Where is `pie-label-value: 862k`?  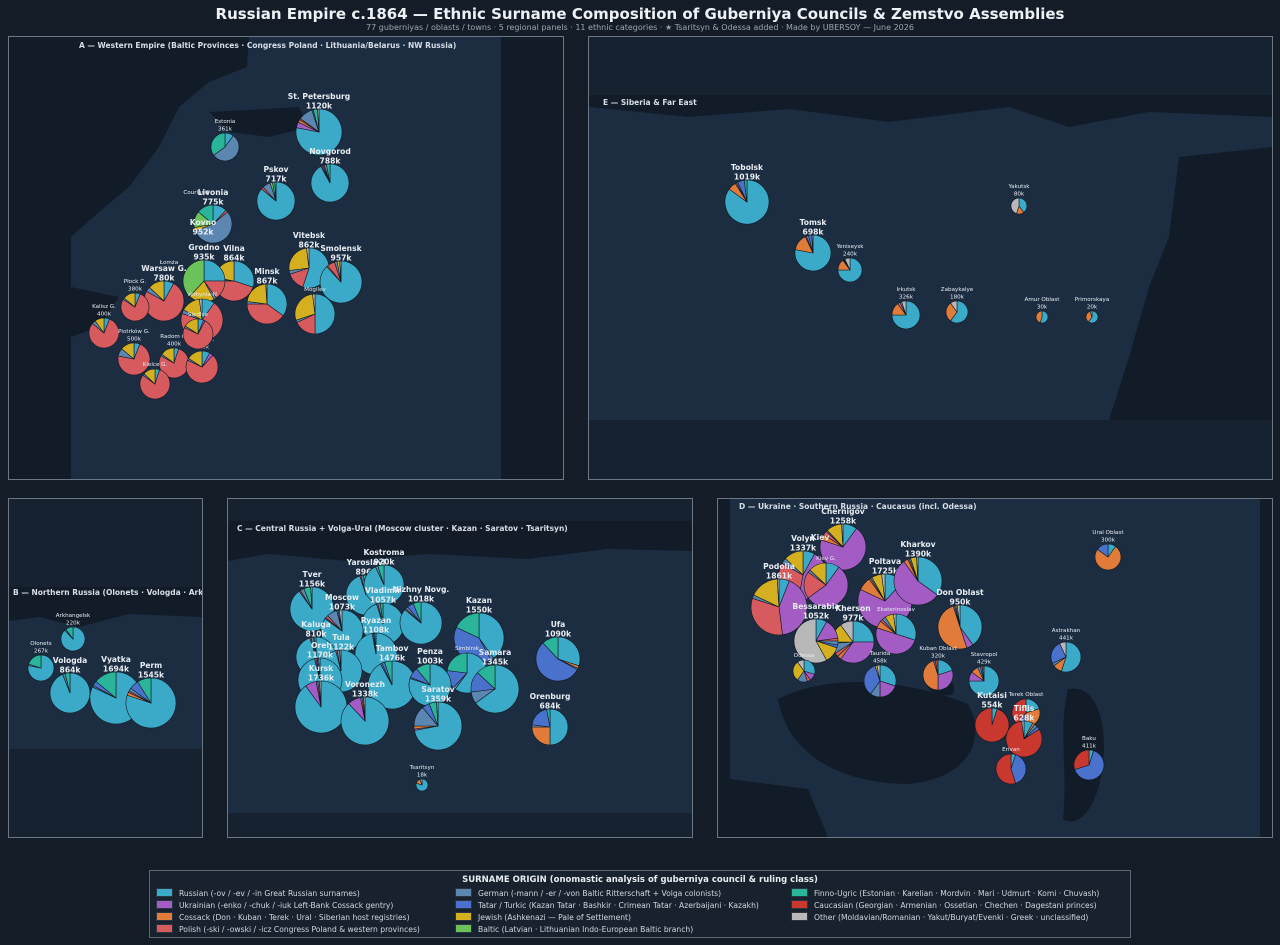 pie-label-value: 862k is located at coordinates (310, 245).